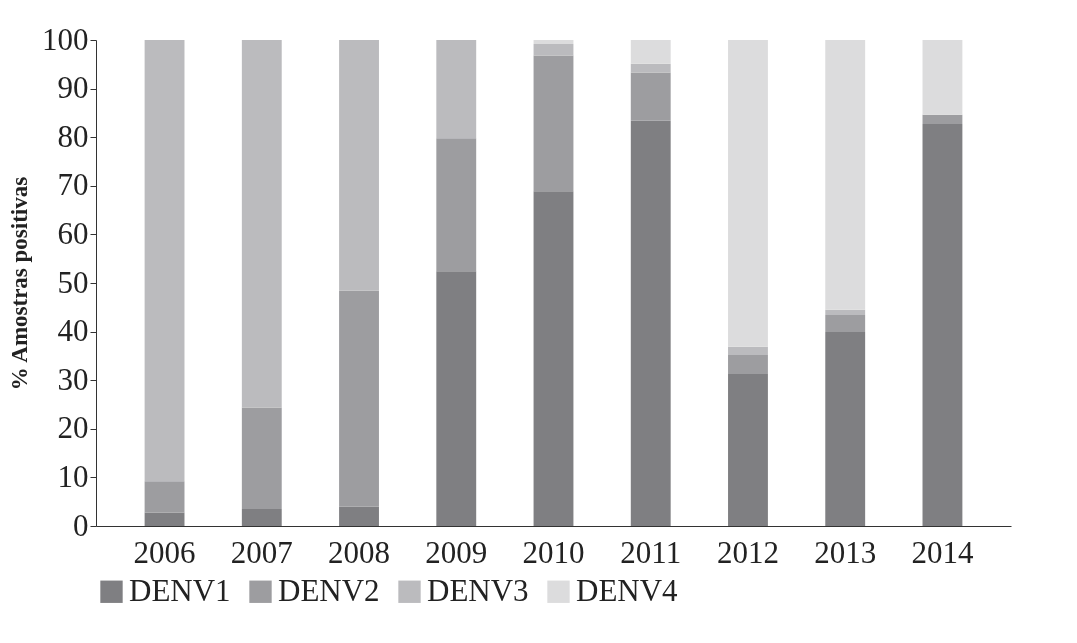 This screenshot has height=643, width=1077. I want to click on y-axis-title: % Amostras positivas, so click(19, 283).